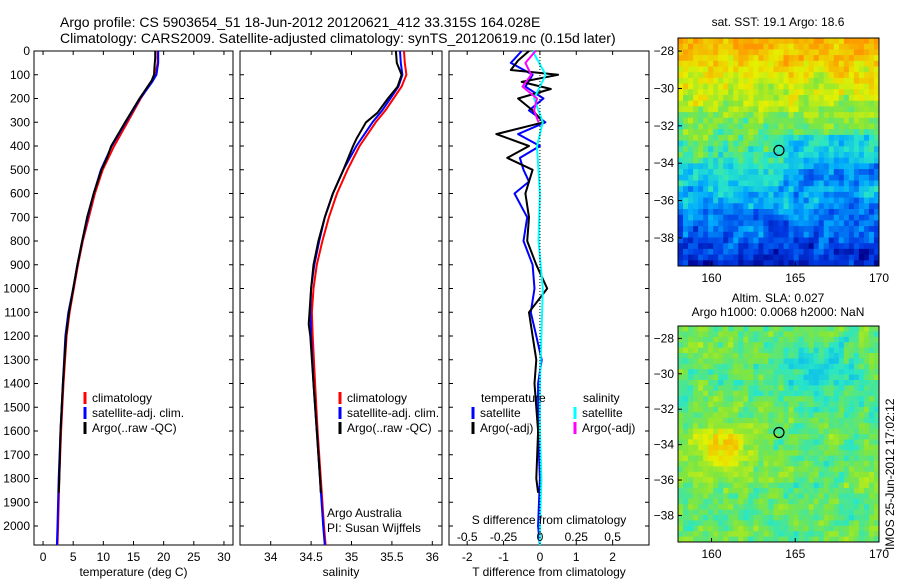 This screenshot has height=580, width=900. I want to click on y-tick-label: 1700, so click(16, 455).